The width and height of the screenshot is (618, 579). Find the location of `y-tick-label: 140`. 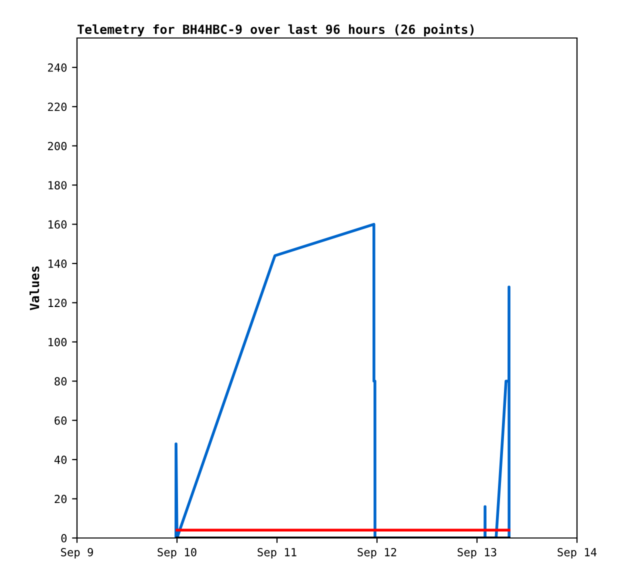

y-tick-label: 140 is located at coordinates (57, 263).